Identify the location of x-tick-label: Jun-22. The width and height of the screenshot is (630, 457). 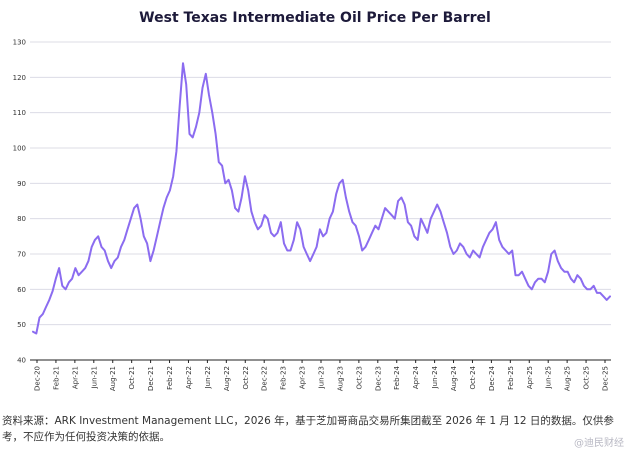
(208, 377).